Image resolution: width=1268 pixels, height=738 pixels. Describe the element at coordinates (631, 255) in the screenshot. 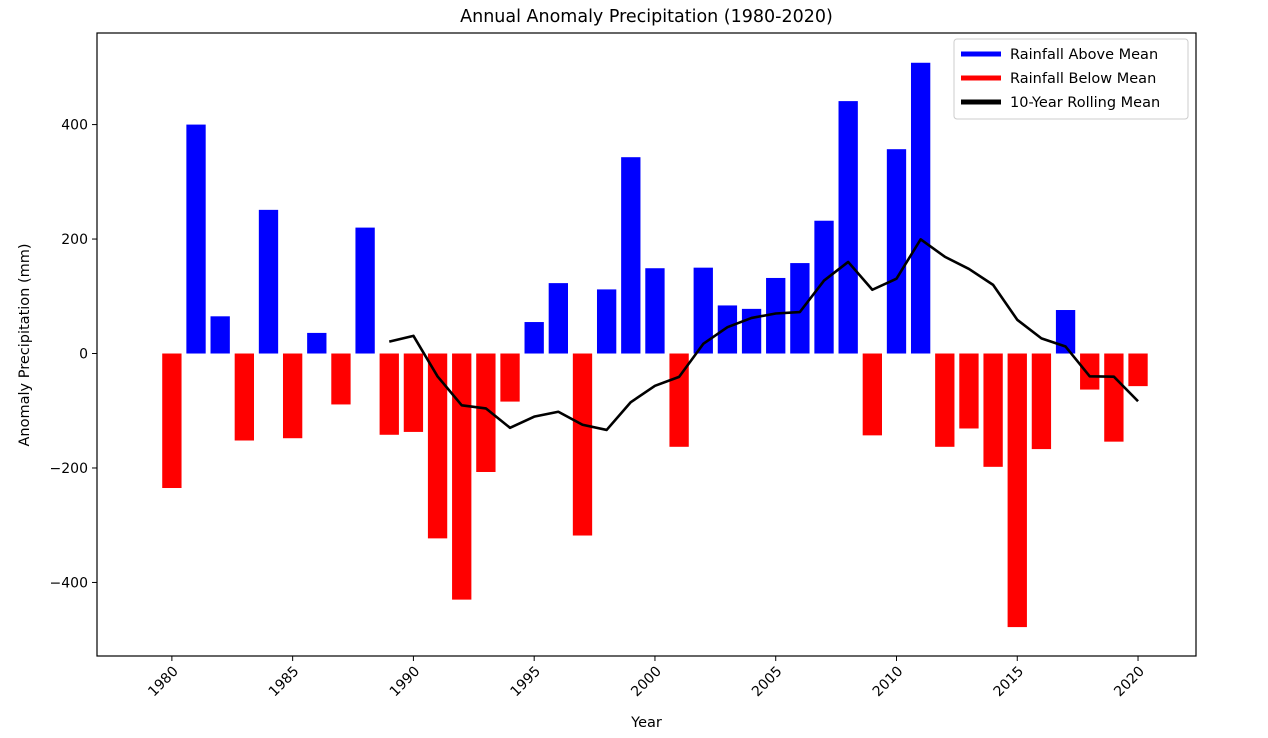

I see `bar-1999` at that location.